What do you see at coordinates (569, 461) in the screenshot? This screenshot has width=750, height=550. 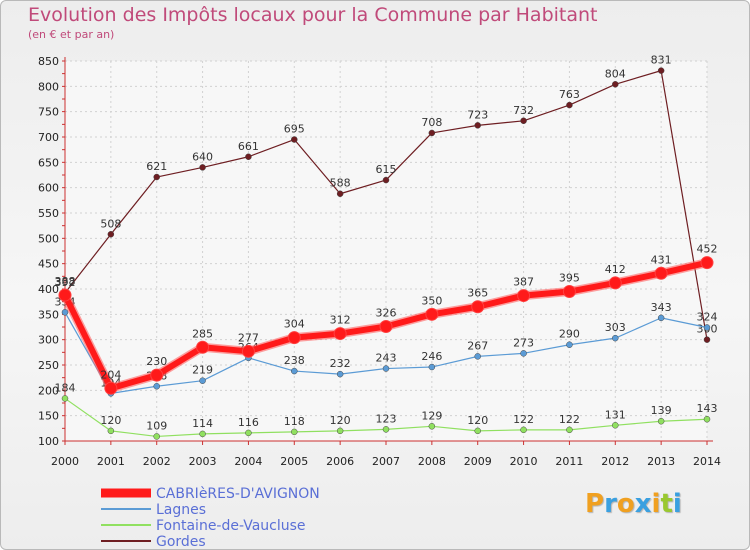 I see `x-tick-label: 2011` at bounding box center [569, 461].